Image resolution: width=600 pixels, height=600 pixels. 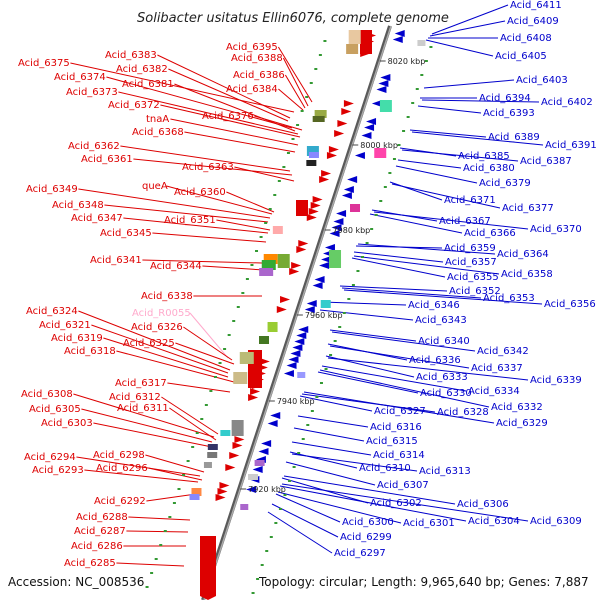 I want to click on gene-label: Acid_6391, so click(x=571, y=145).